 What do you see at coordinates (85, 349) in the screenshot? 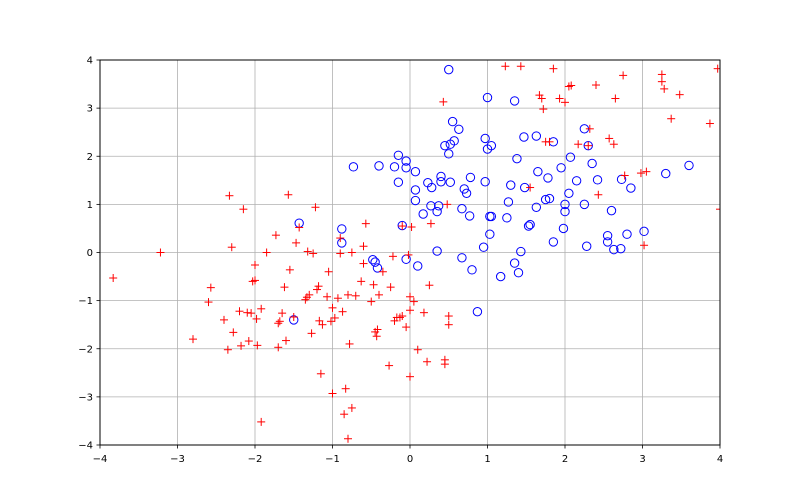
I see `y-tick-label: −2` at bounding box center [85, 349].